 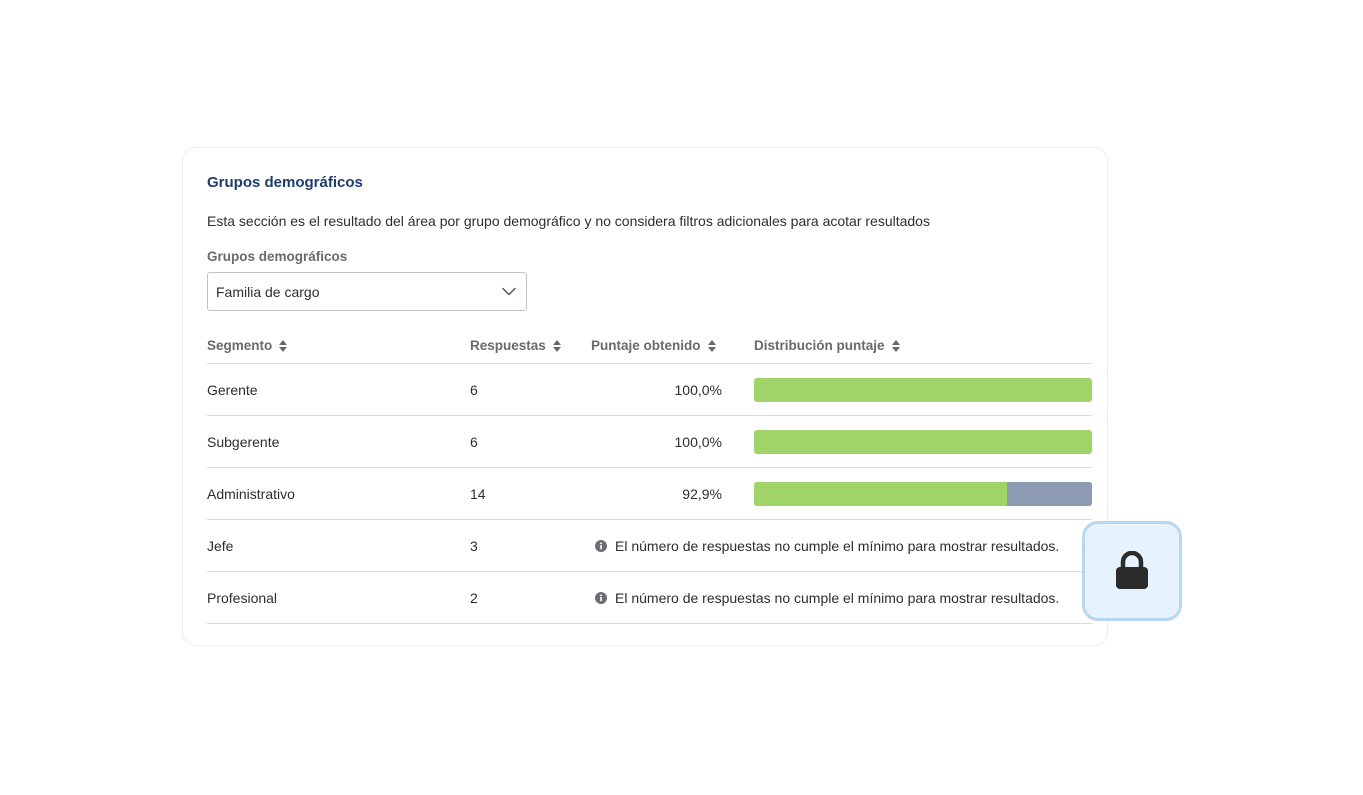 I want to click on demographic-select-value: Familia de cargo, so click(x=268, y=291).